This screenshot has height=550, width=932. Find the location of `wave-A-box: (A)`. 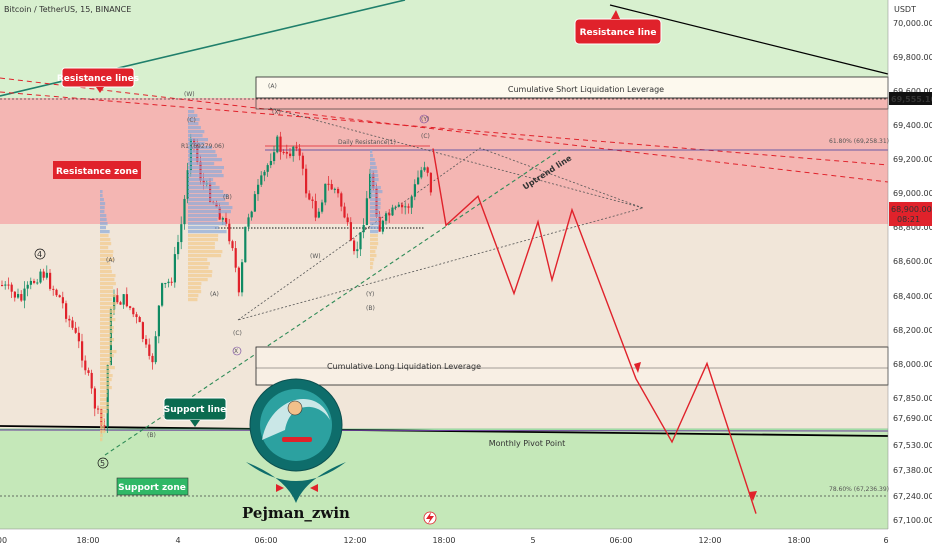

wave-A-box: (A) is located at coordinates (272, 86).